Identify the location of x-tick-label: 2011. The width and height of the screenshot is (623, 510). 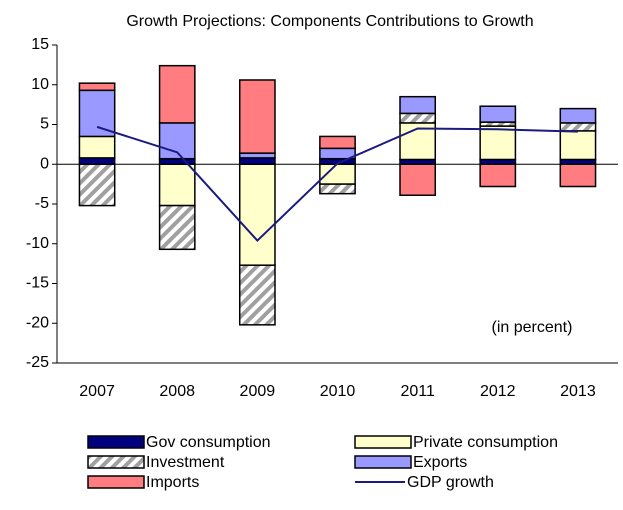
(417, 391).